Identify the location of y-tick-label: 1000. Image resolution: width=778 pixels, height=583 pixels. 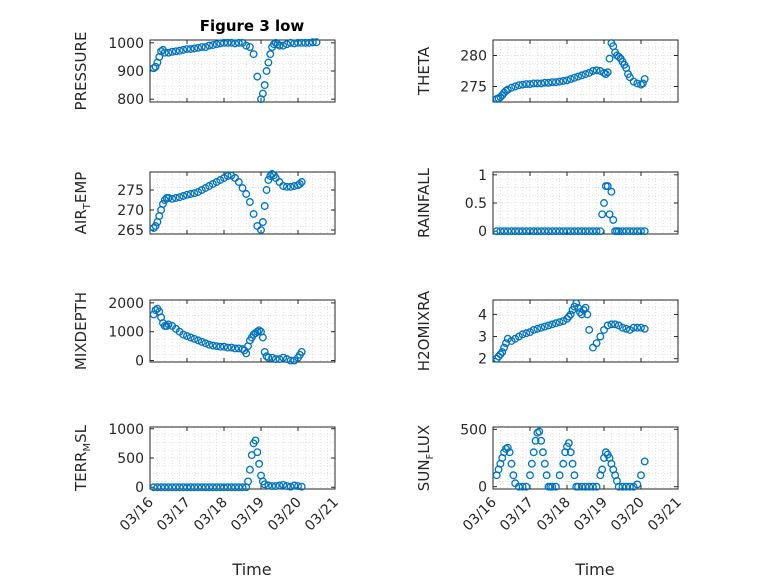
(126, 333).